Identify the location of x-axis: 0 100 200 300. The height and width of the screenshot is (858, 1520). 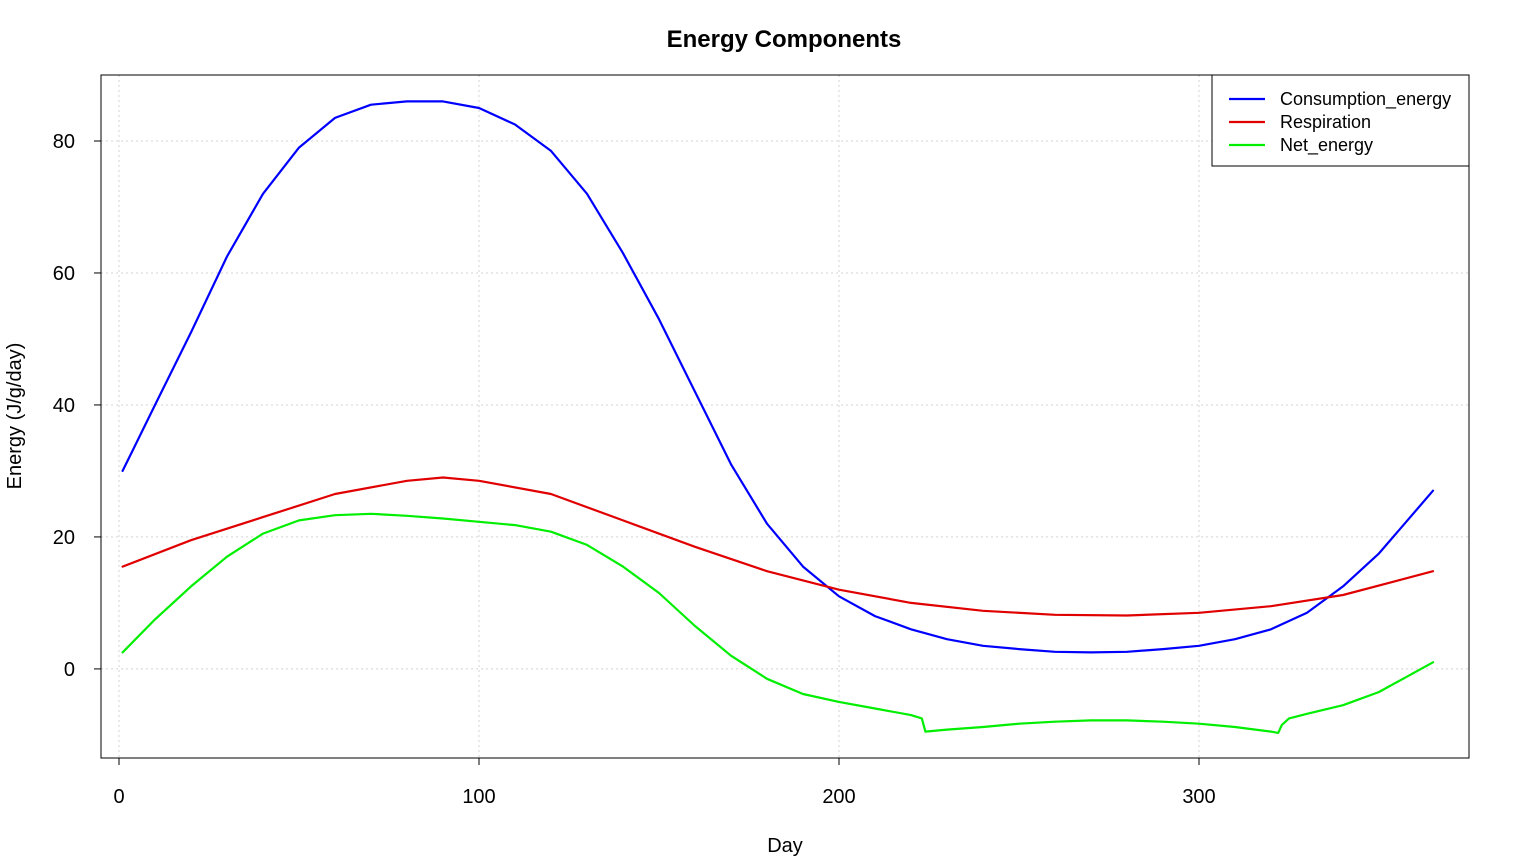
(664, 783).